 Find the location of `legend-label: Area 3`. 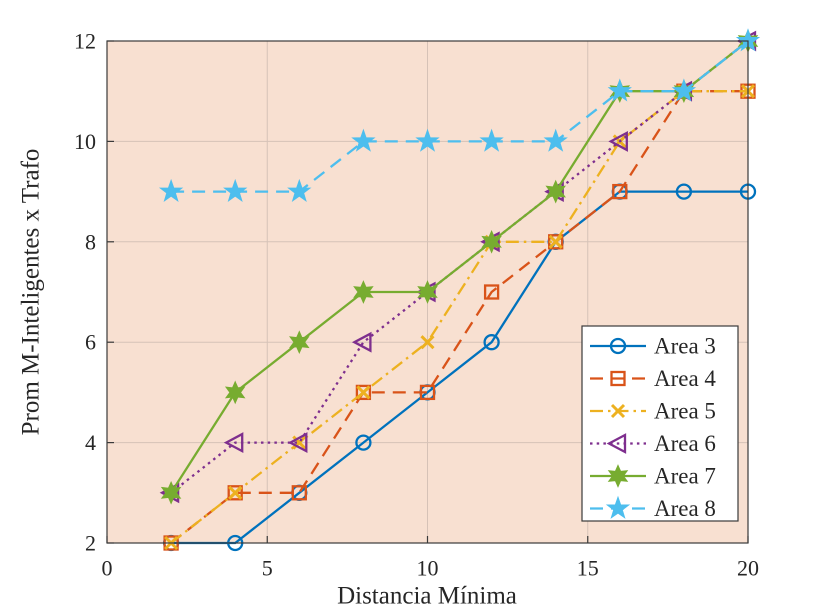

legend-label: Area 3 is located at coordinates (685, 346).